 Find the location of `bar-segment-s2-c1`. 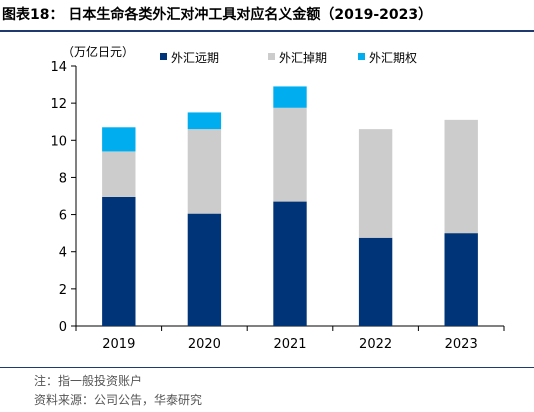

bar-segment-s2-c1 is located at coordinates (119, 174).